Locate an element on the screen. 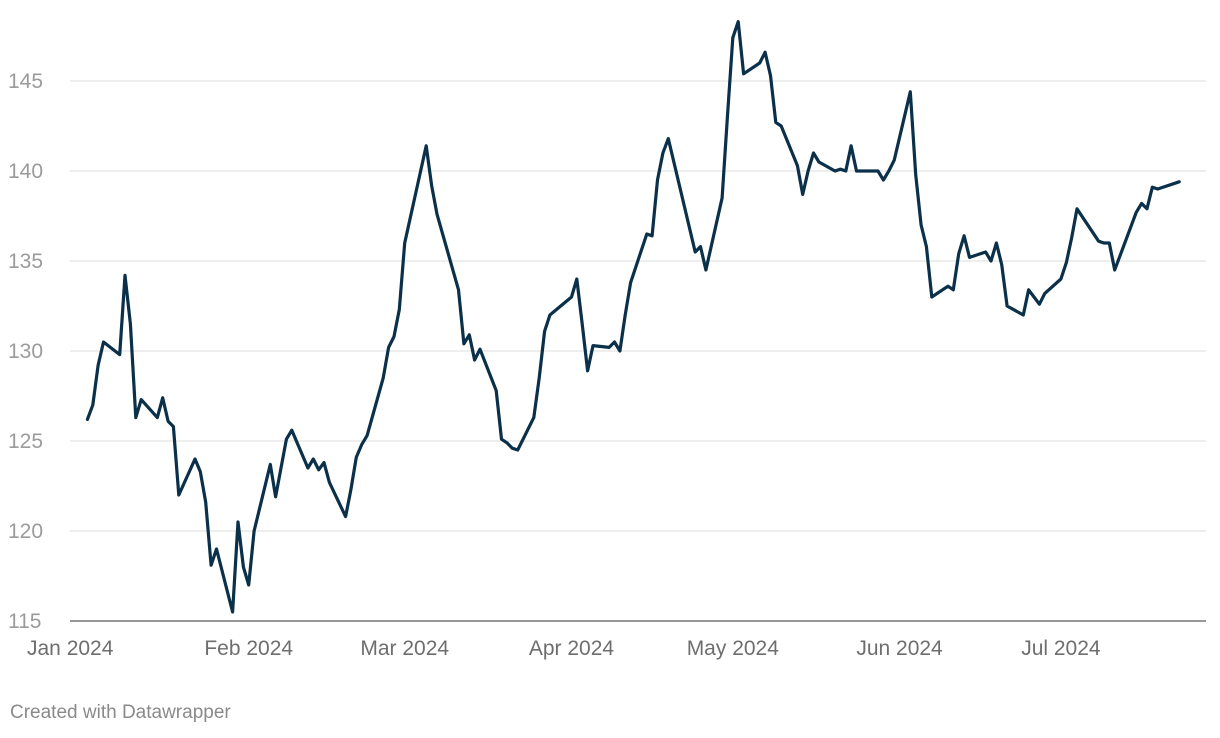 The height and width of the screenshot is (738, 1220). x-tick-label: Apr 2024 is located at coordinates (572, 648).